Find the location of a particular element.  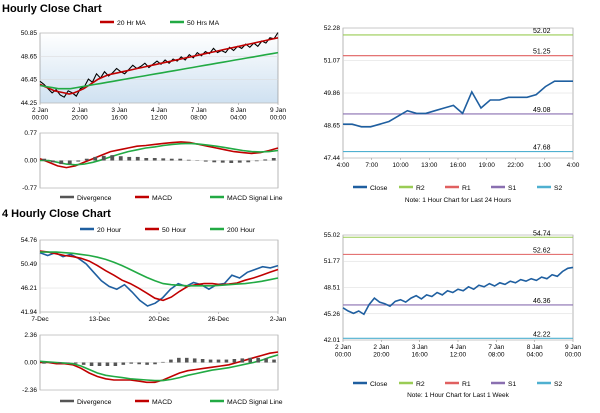

y-tick-label: -2.36 is located at coordinates (29, 390).